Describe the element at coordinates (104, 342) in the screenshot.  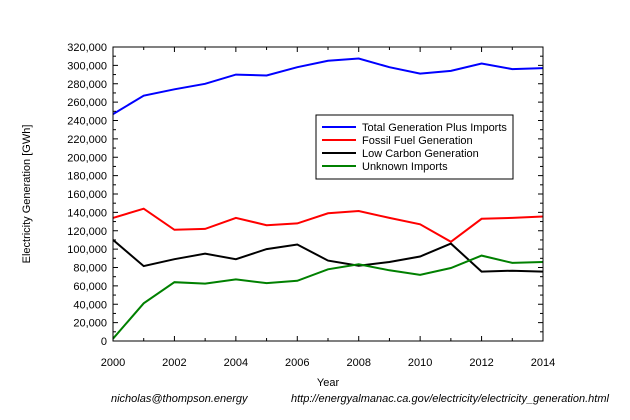
I see `y-tick-label: 0` at that location.